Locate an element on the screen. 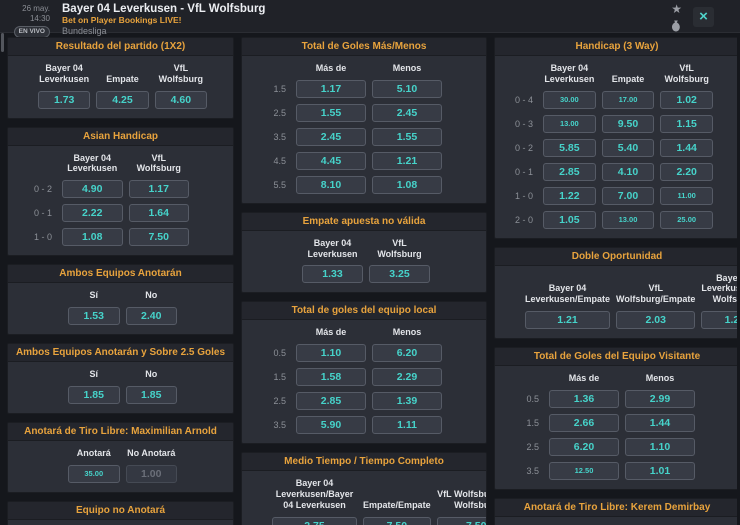  market-row-label: 3.5 is located at coordinates (279, 425).